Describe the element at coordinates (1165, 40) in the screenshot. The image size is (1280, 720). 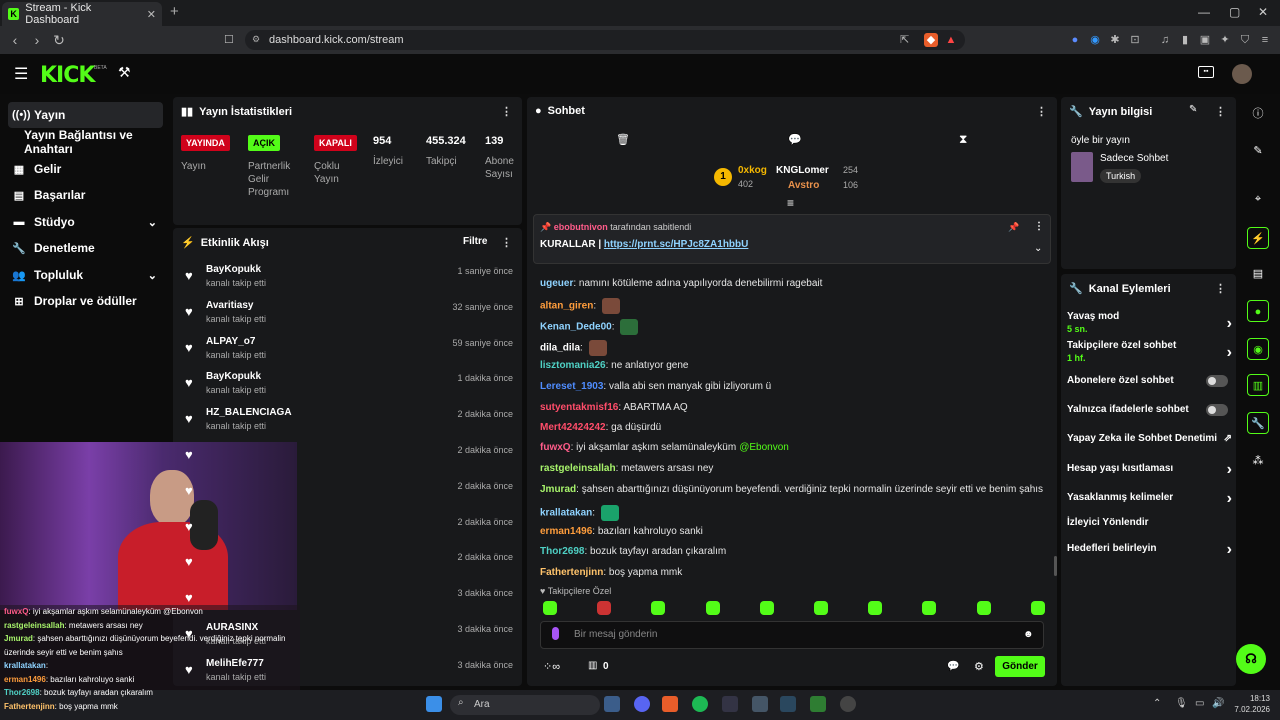
I see `media-icon: ♫` at that location.